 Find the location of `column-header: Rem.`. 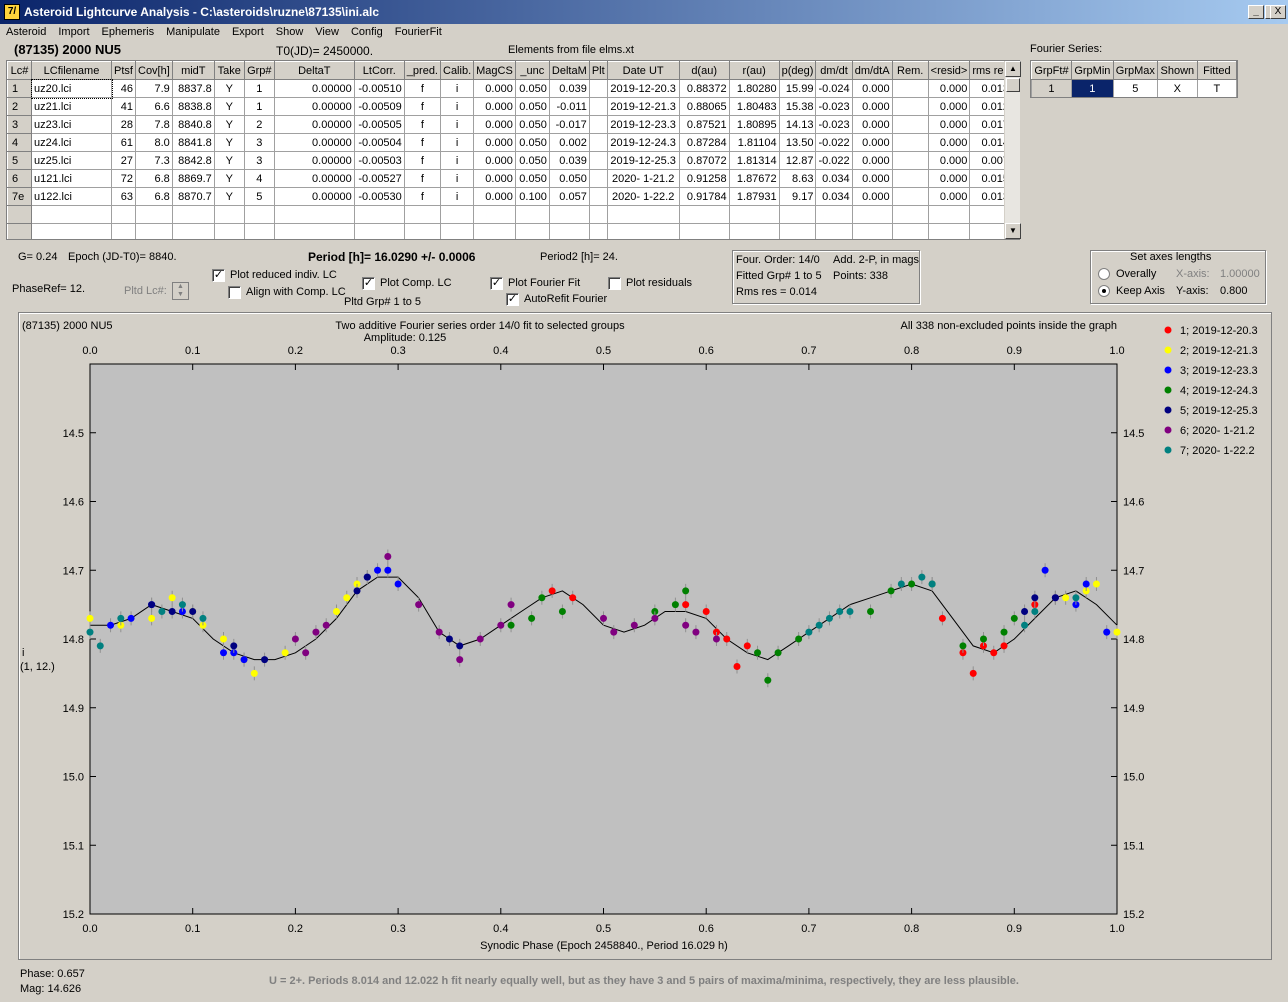

column-header: Rem. is located at coordinates (910, 70).